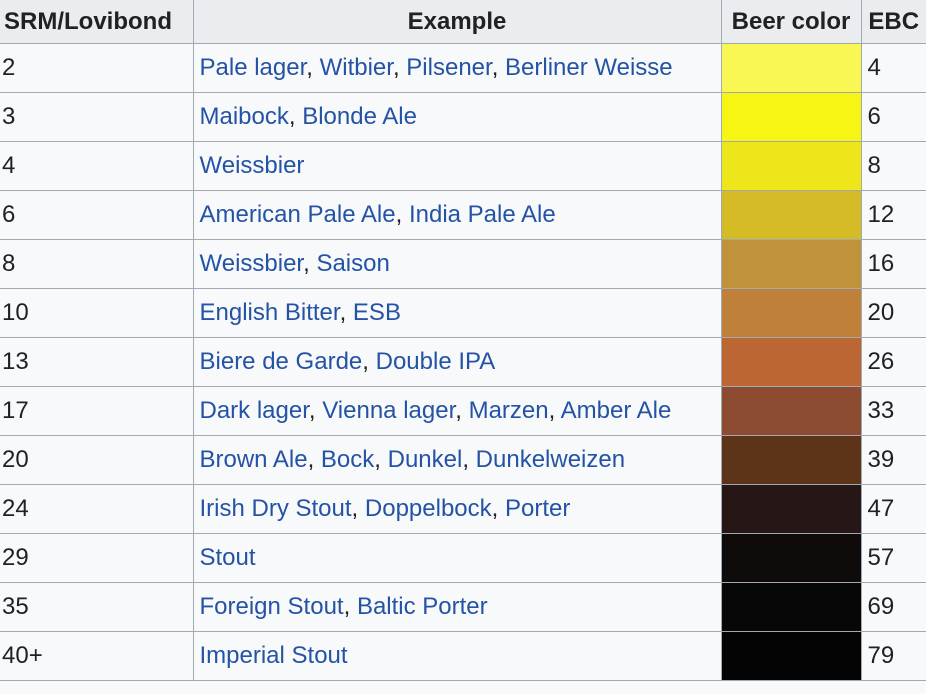 The image size is (926, 694). I want to click on table-row: 13 Biere de Garde, Double IPA 26, so click(463, 362).